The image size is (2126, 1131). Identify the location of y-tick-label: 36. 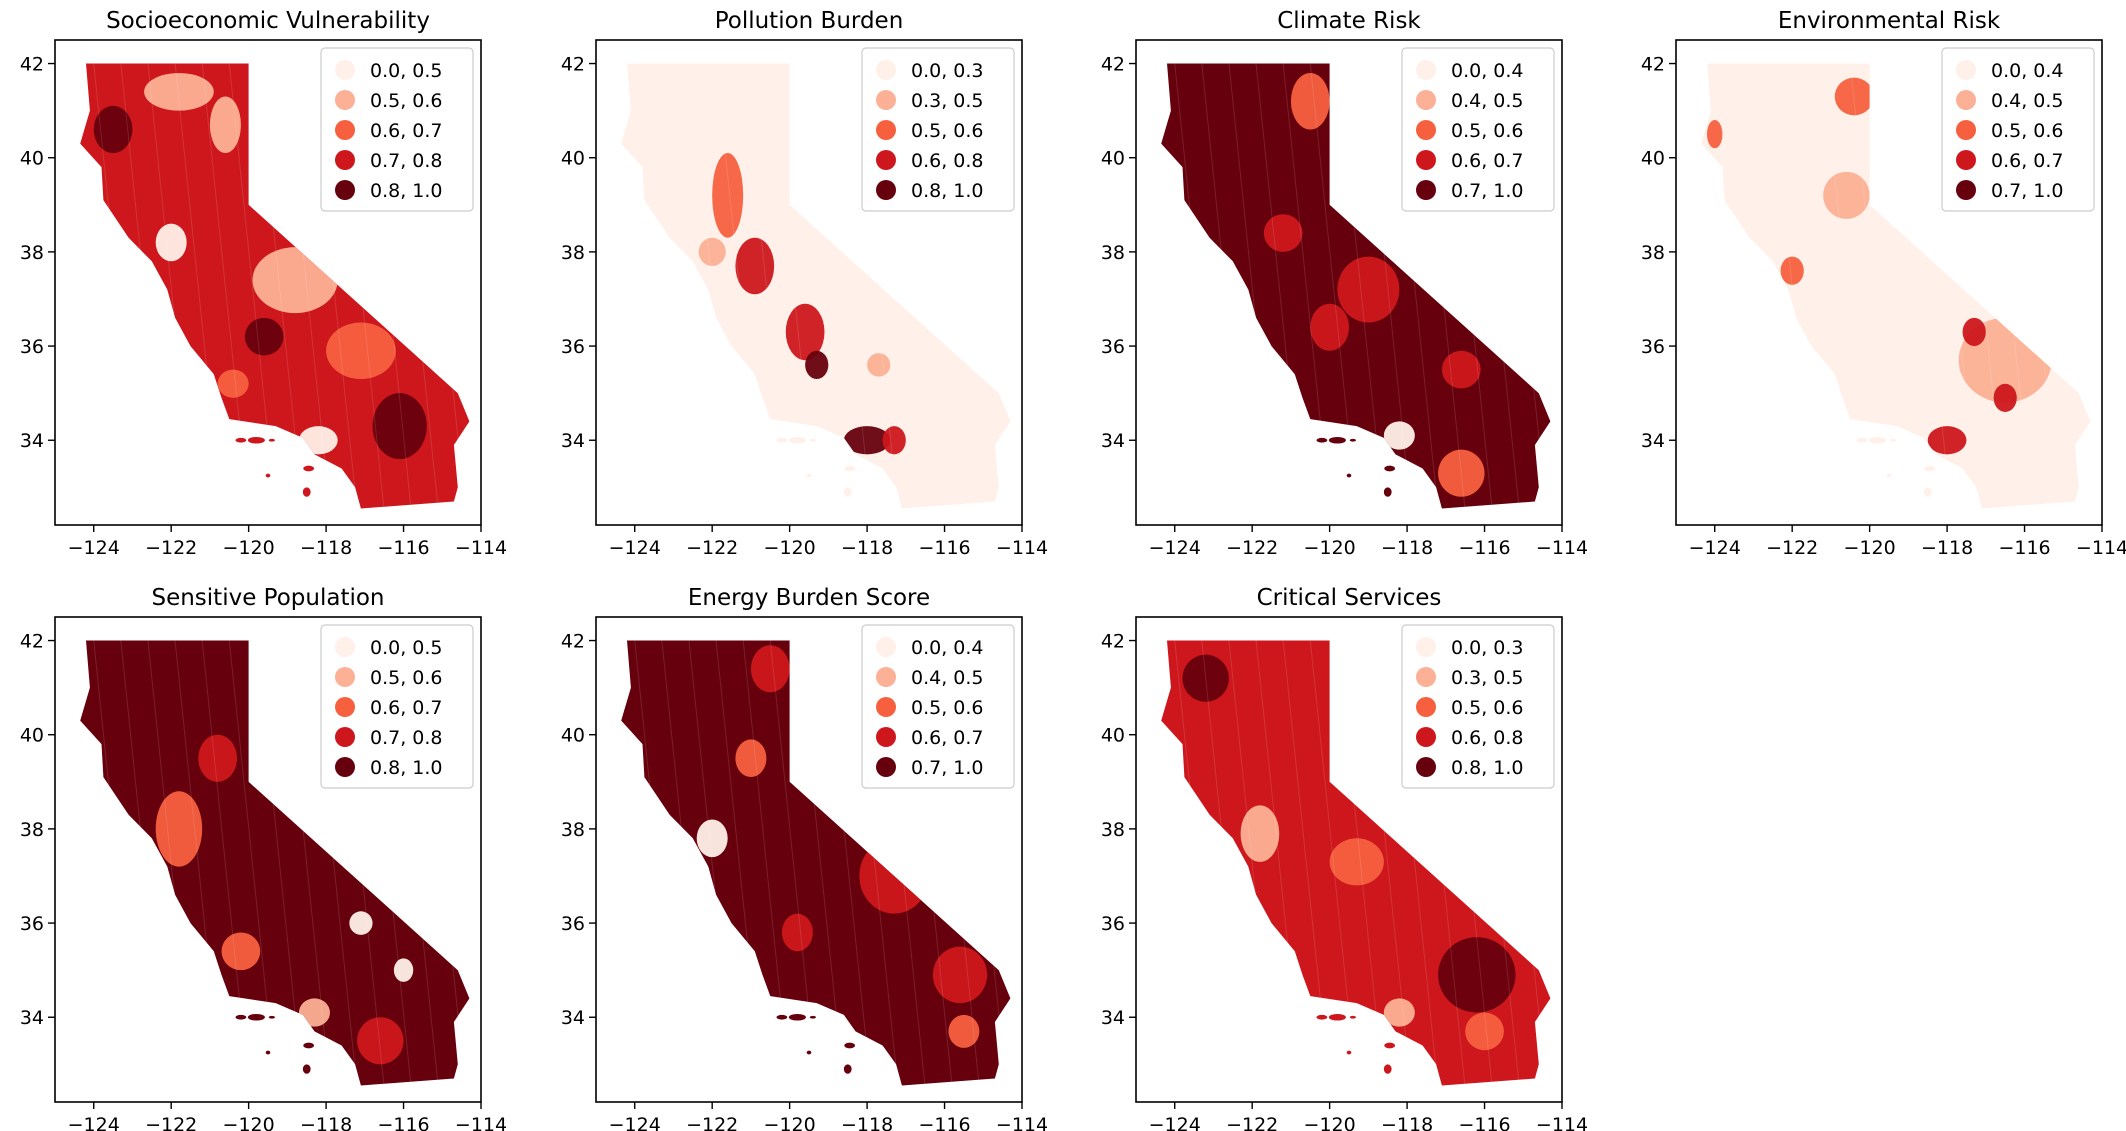
(1113, 347).